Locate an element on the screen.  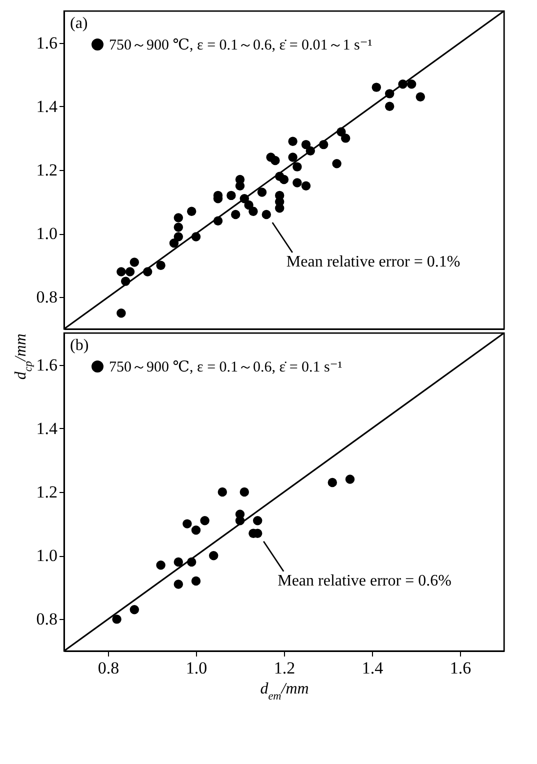
annotation: Mean relative error = 0.1% is located at coordinates (373, 262).